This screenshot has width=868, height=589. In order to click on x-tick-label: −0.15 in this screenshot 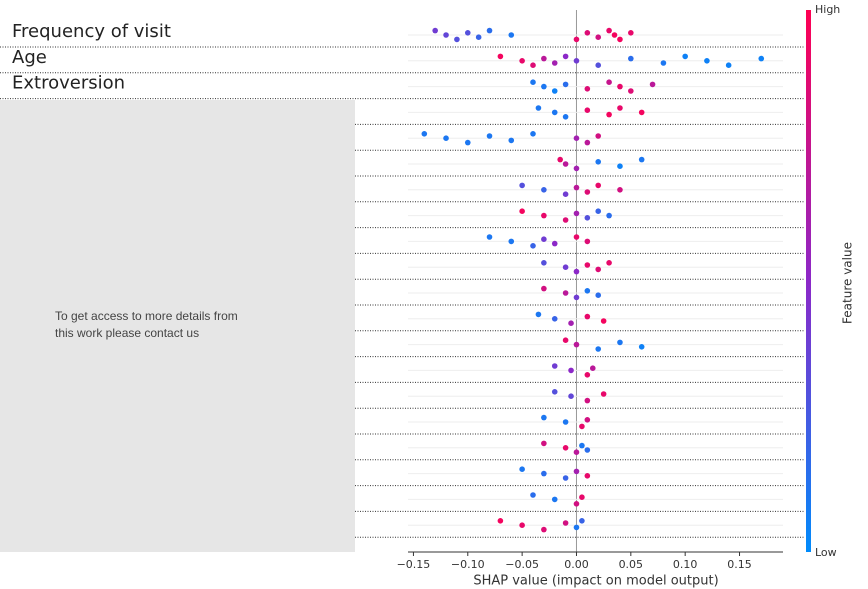, I will do `click(414, 564)`.